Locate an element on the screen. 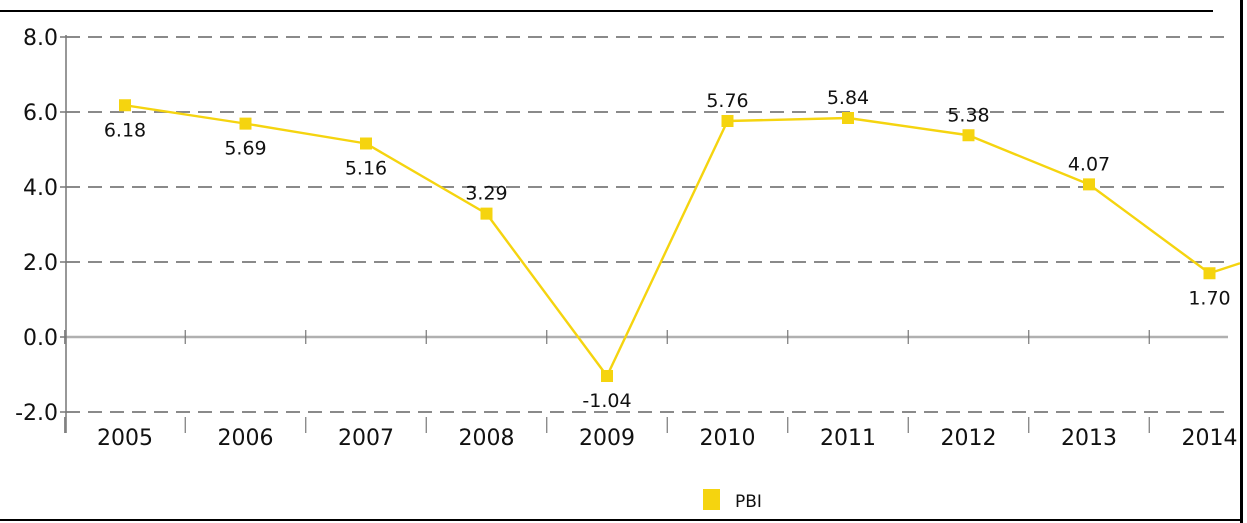 Image resolution: width=1247 pixels, height=523 pixels. x-tick-label: 2011 is located at coordinates (848, 438).